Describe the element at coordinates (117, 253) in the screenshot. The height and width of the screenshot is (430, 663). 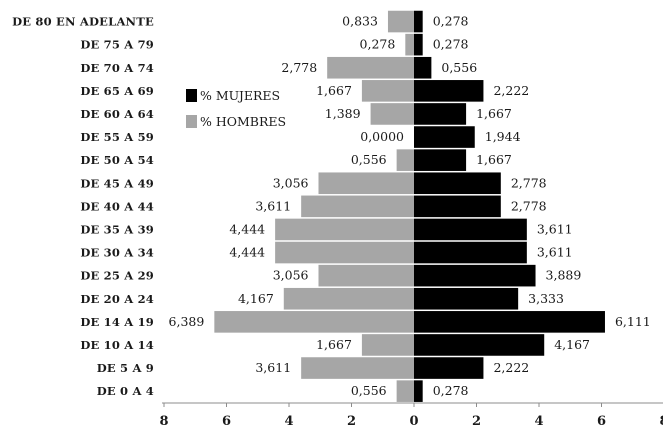
I see `category-label: DE 30 A 34` at that location.